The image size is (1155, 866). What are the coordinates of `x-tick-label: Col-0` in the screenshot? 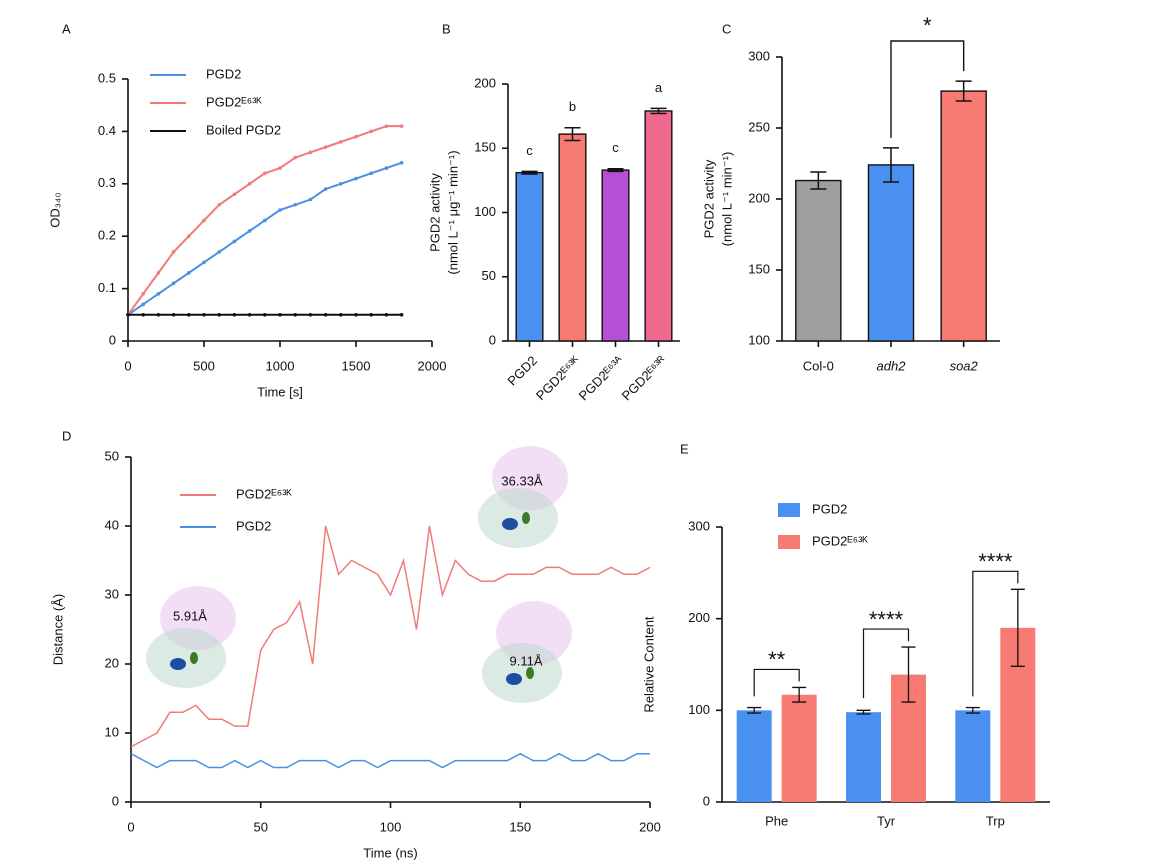 It's located at (818, 365).